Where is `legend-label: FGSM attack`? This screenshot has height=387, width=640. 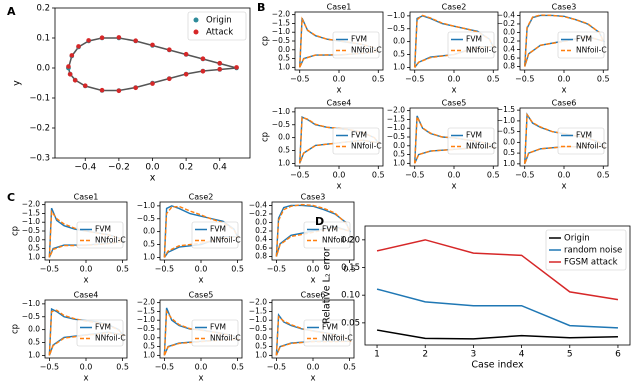 legend-label: FGSM attack is located at coordinates (591, 263).